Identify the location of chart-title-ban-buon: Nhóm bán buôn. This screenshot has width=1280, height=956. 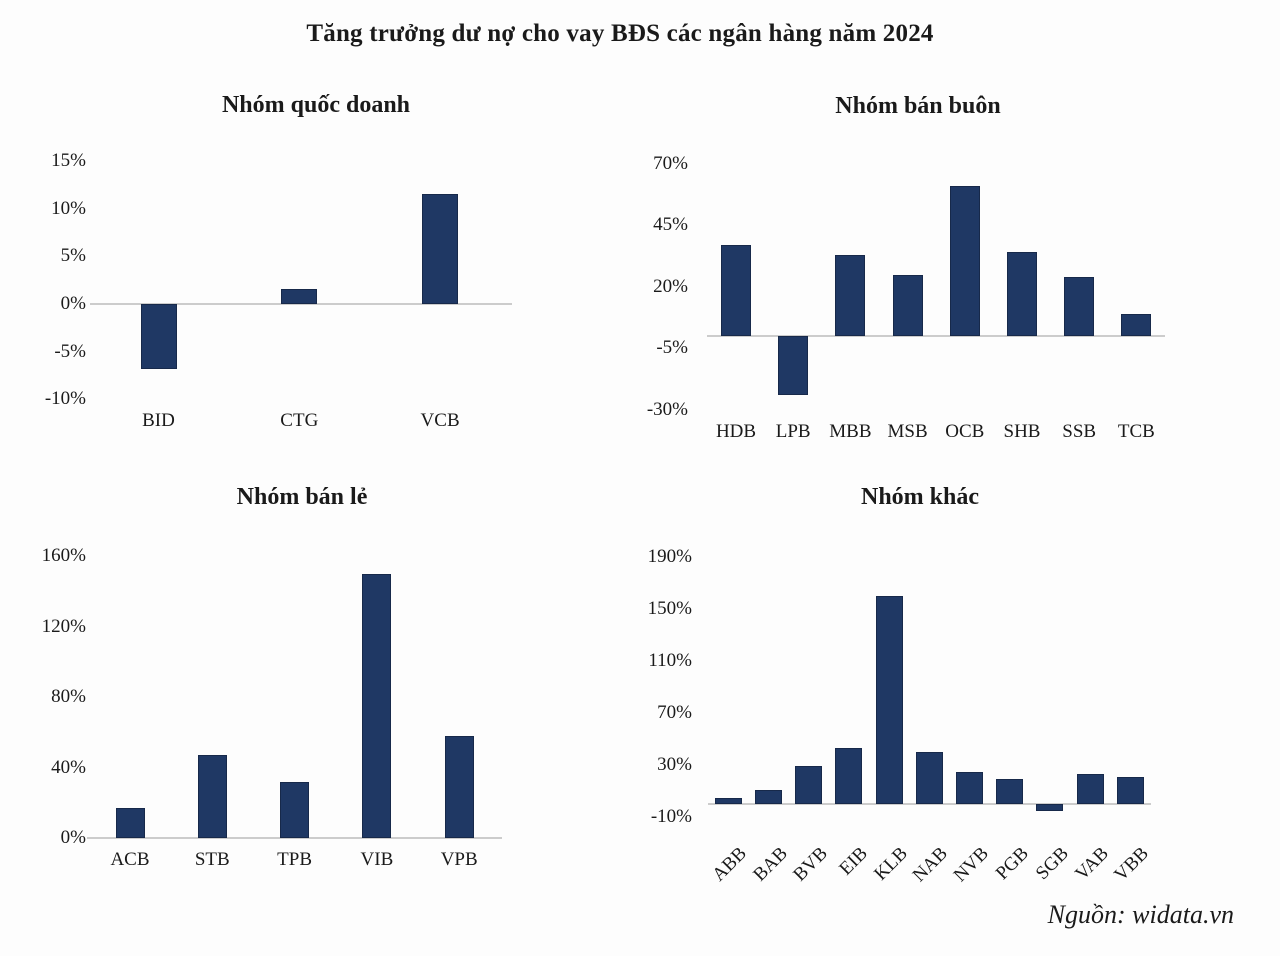
(918, 106).